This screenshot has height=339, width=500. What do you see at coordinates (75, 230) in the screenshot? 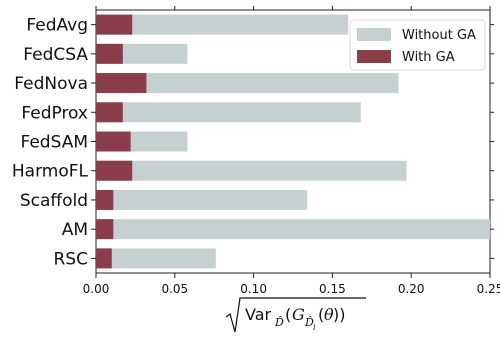
I see `category-label-am: AM` at bounding box center [75, 230].